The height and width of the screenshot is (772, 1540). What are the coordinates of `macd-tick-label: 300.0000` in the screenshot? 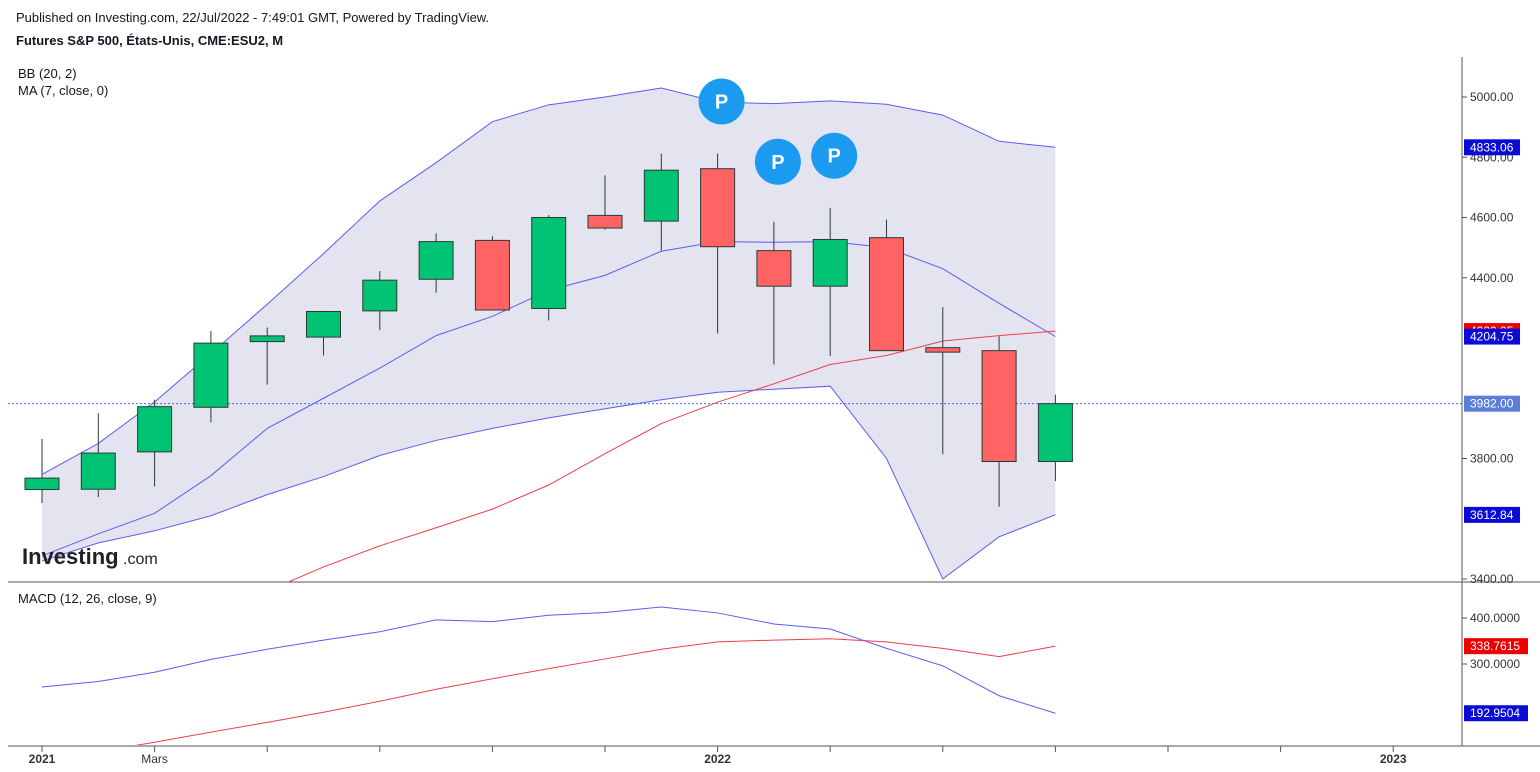 It's located at (1495, 664).